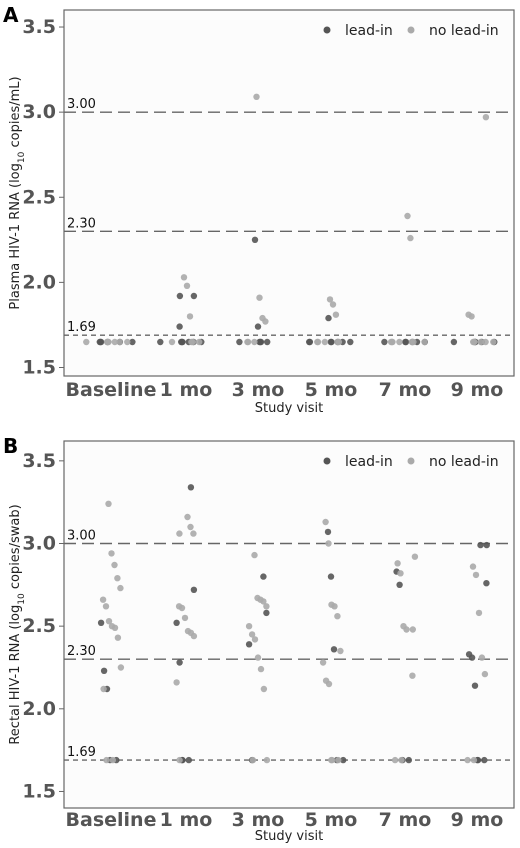 This screenshot has width=520, height=848. I want to click on x-tick-label: 9 mo, so click(477, 390).